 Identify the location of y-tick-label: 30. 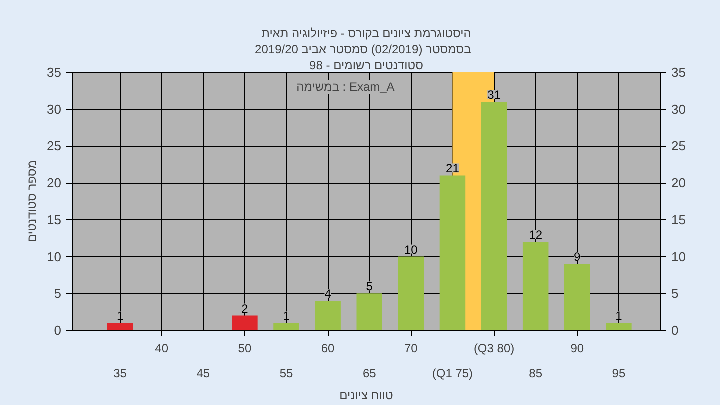
(54, 109).